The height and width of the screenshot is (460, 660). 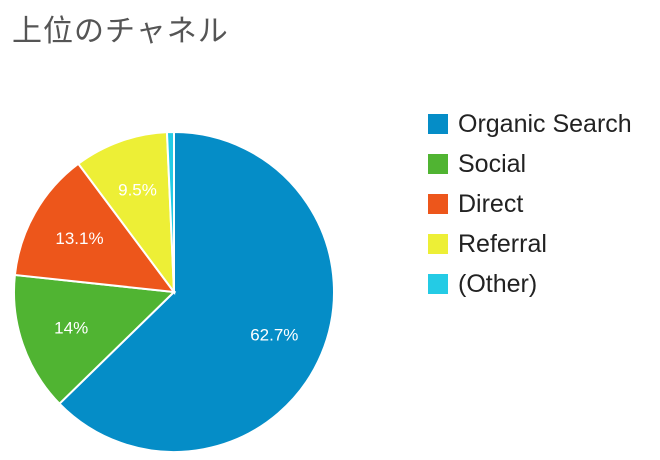 I want to click on pie-slice-social, so click(x=95, y=339).